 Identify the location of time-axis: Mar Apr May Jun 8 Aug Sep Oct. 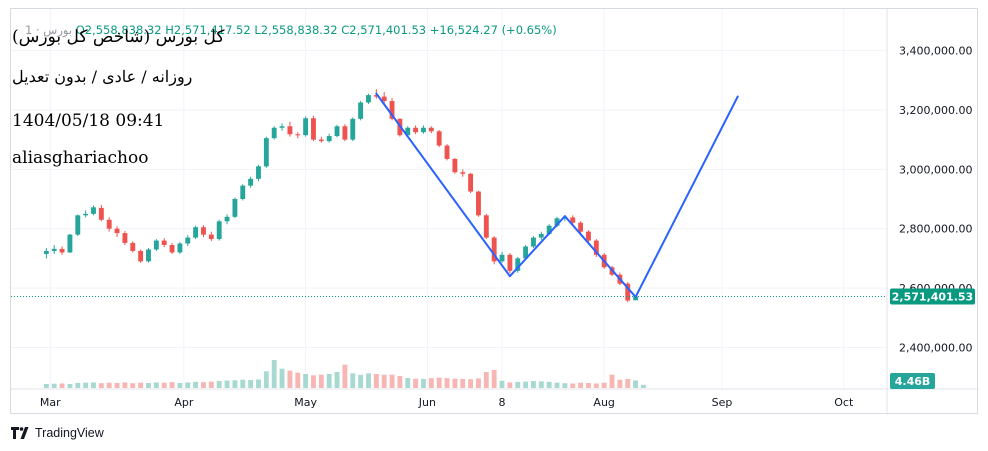
(447, 402).